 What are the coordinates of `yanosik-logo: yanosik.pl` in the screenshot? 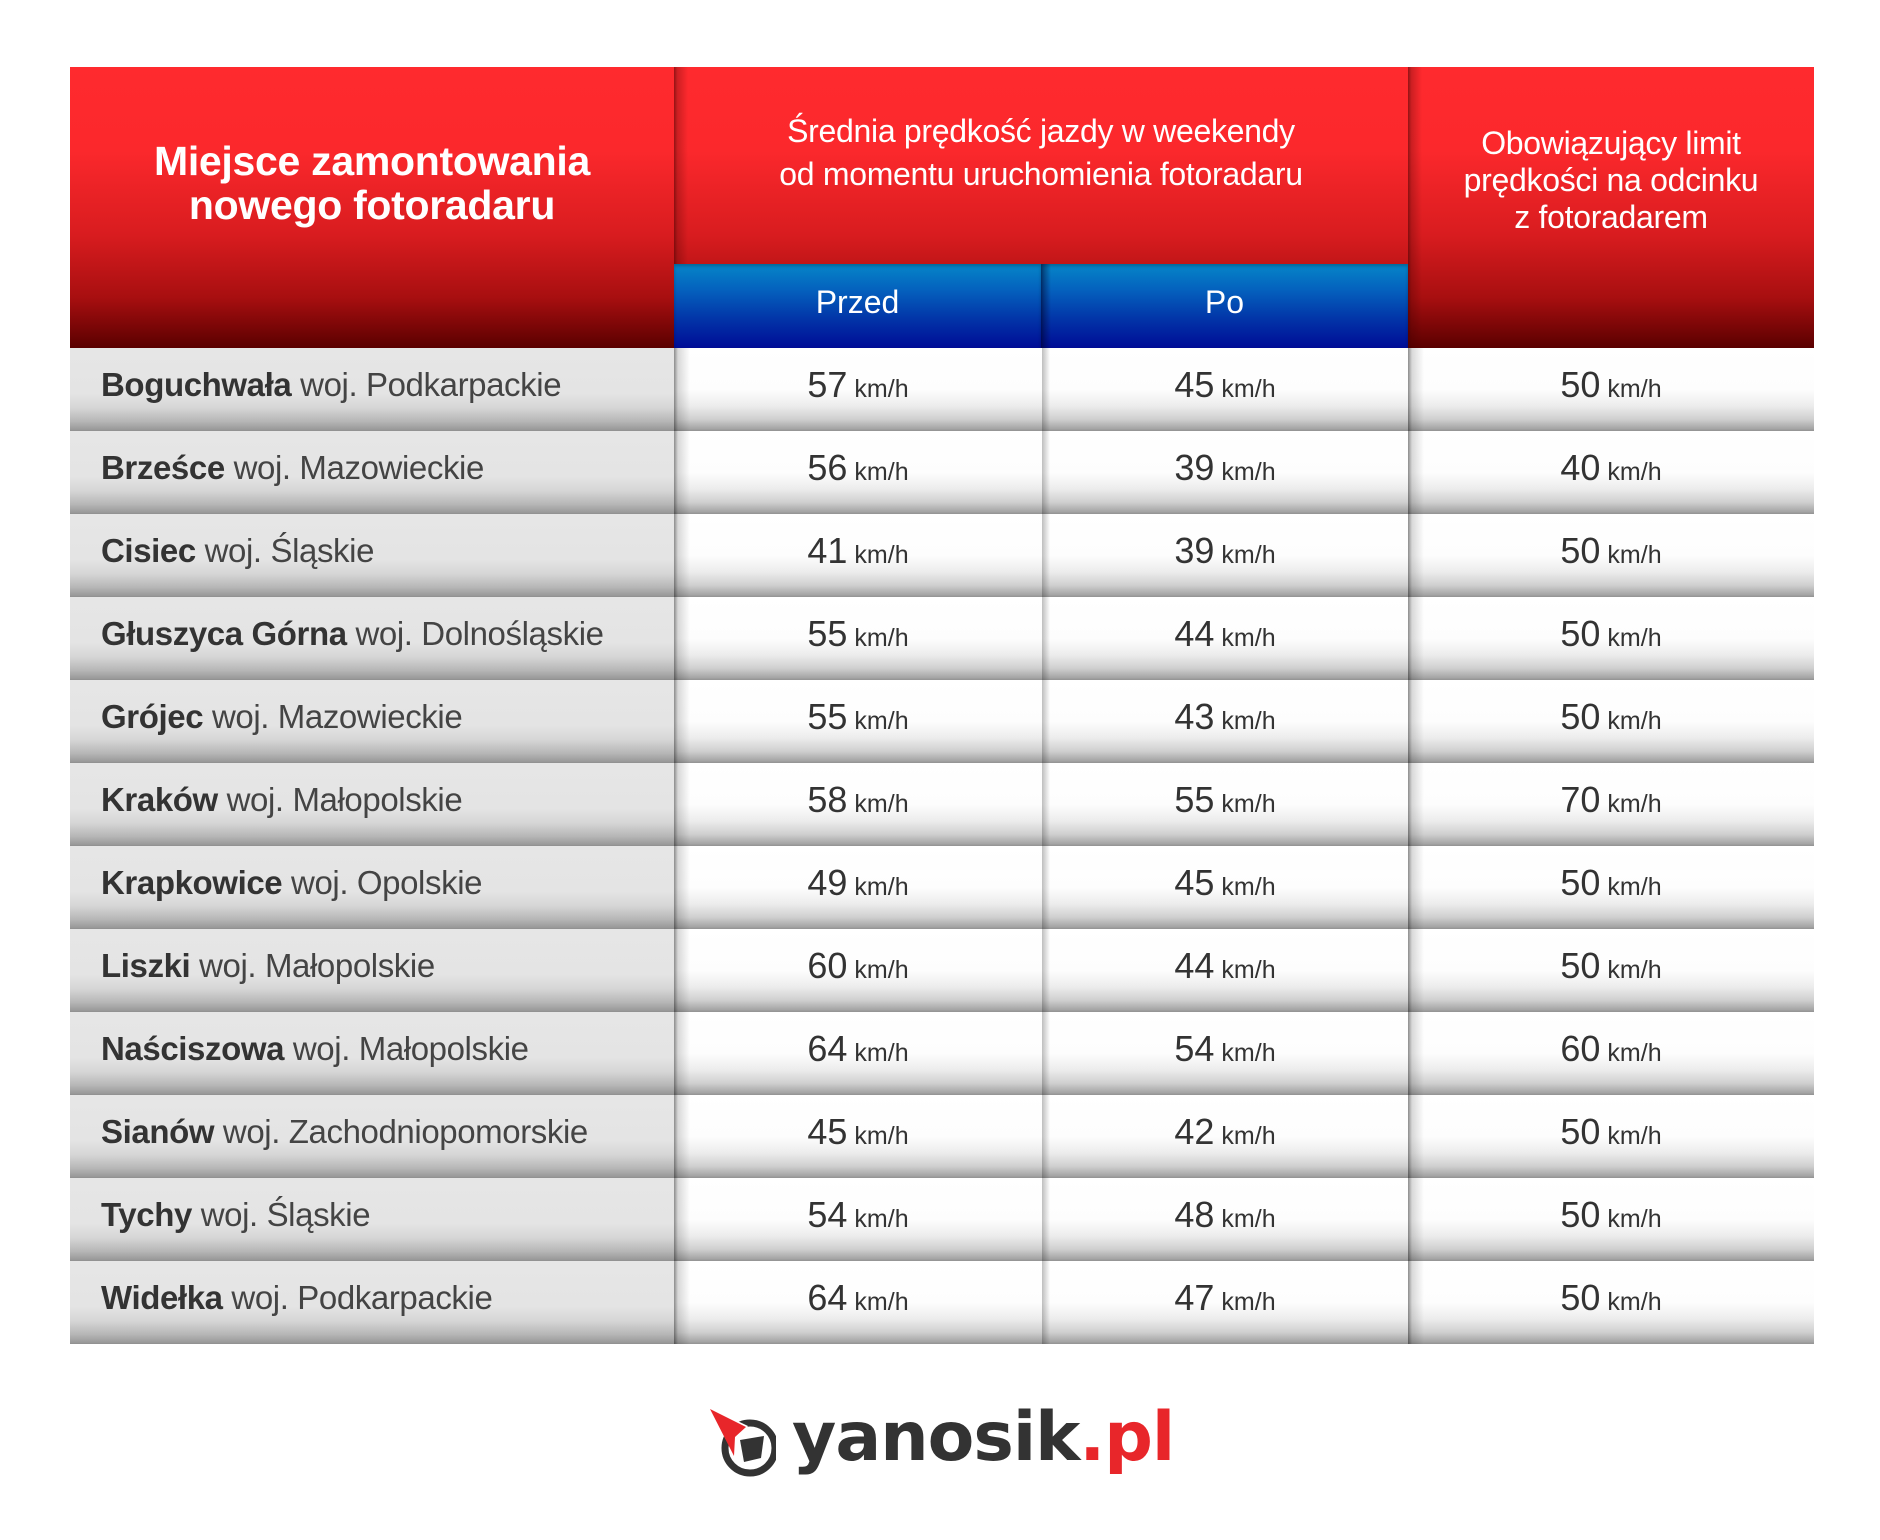 It's located at (946, 1440).